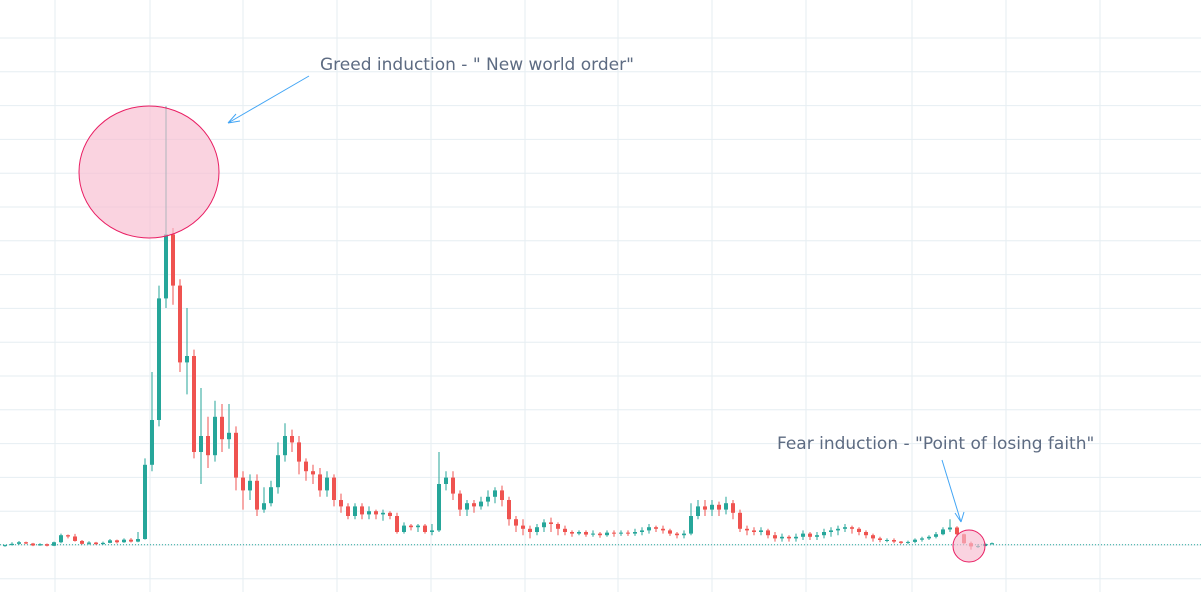 The height and width of the screenshot is (592, 1201). What do you see at coordinates (149, 172) in the screenshot?
I see `greed-highlight-circle` at bounding box center [149, 172].